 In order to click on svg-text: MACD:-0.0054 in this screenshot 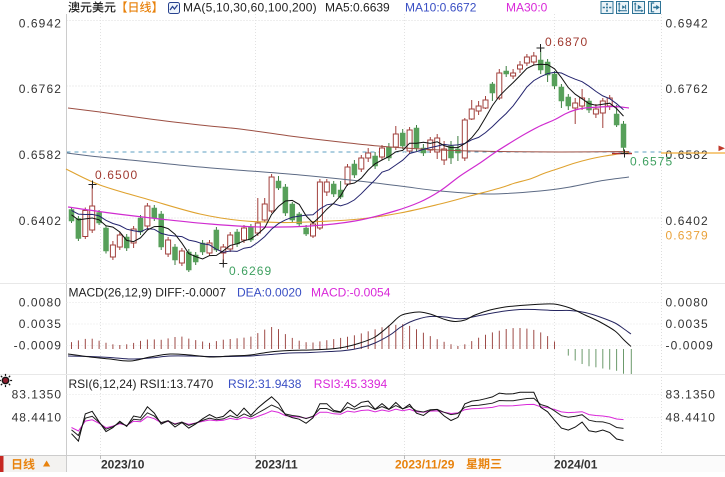, I will do `click(351, 293)`.